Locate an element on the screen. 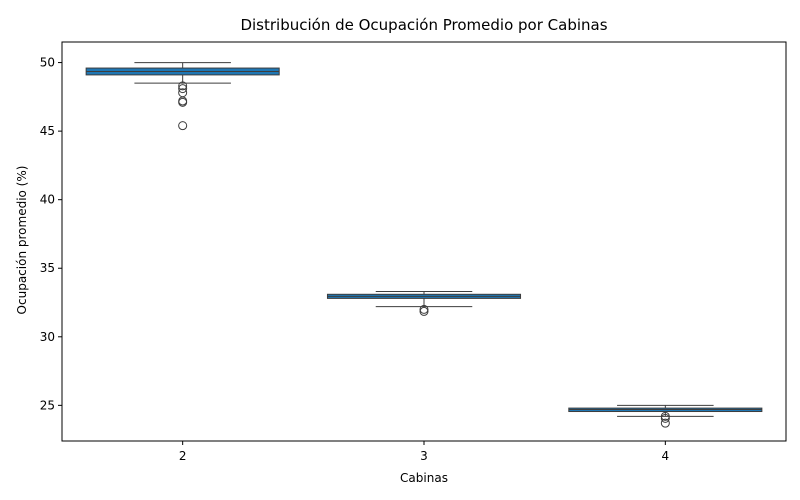  y-tick-label: 45 is located at coordinates (47, 131).